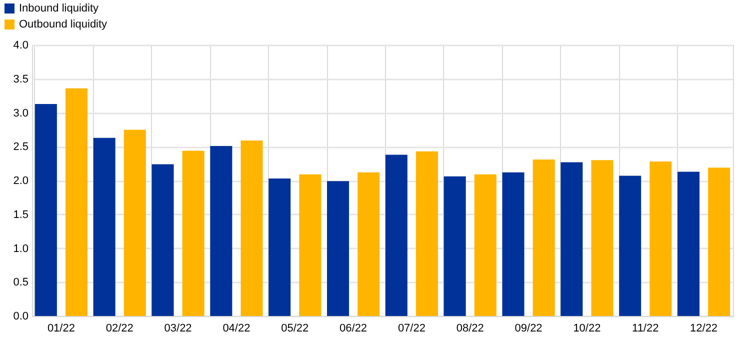 The image size is (744, 344). I want to click on y-tick-label: 2.5, so click(20, 147).